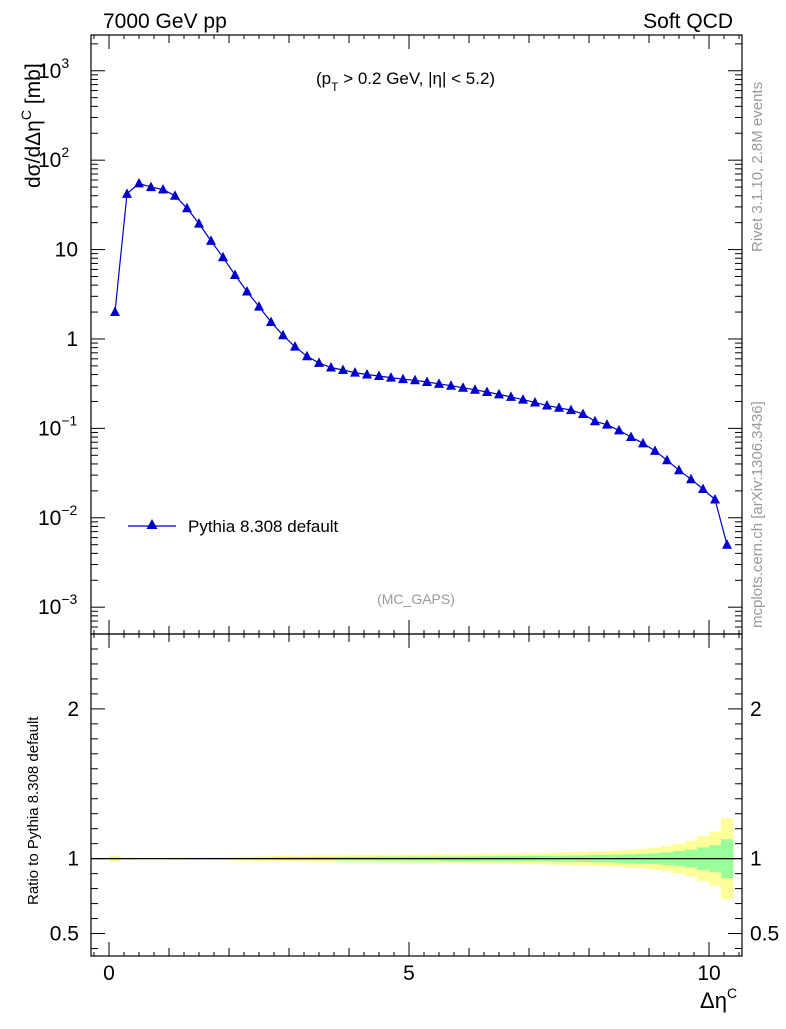  What do you see at coordinates (756, 709) in the screenshot?
I see `ratio-y-tick-label-right: 2` at bounding box center [756, 709].